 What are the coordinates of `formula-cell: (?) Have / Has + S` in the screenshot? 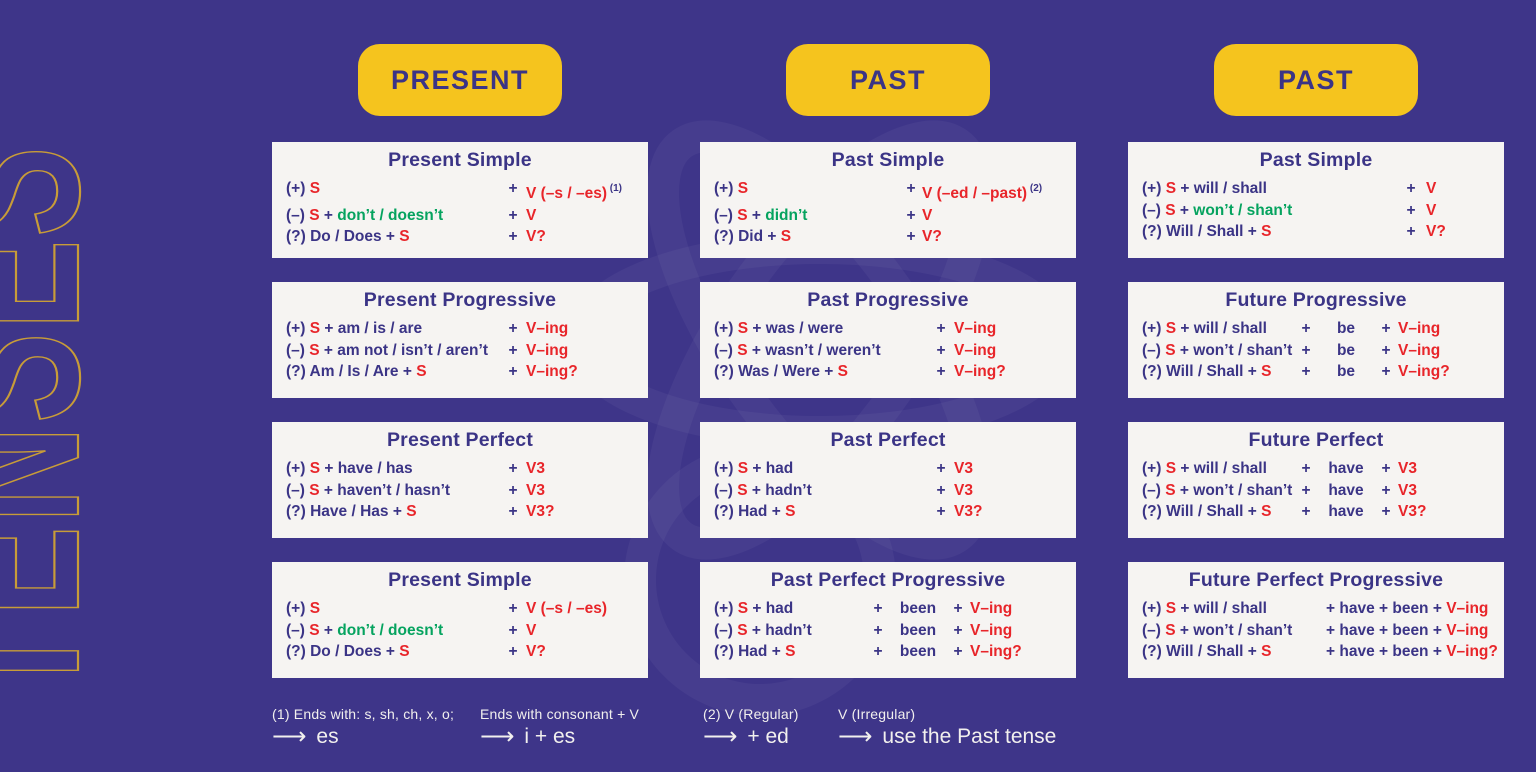 It's located at (393, 512).